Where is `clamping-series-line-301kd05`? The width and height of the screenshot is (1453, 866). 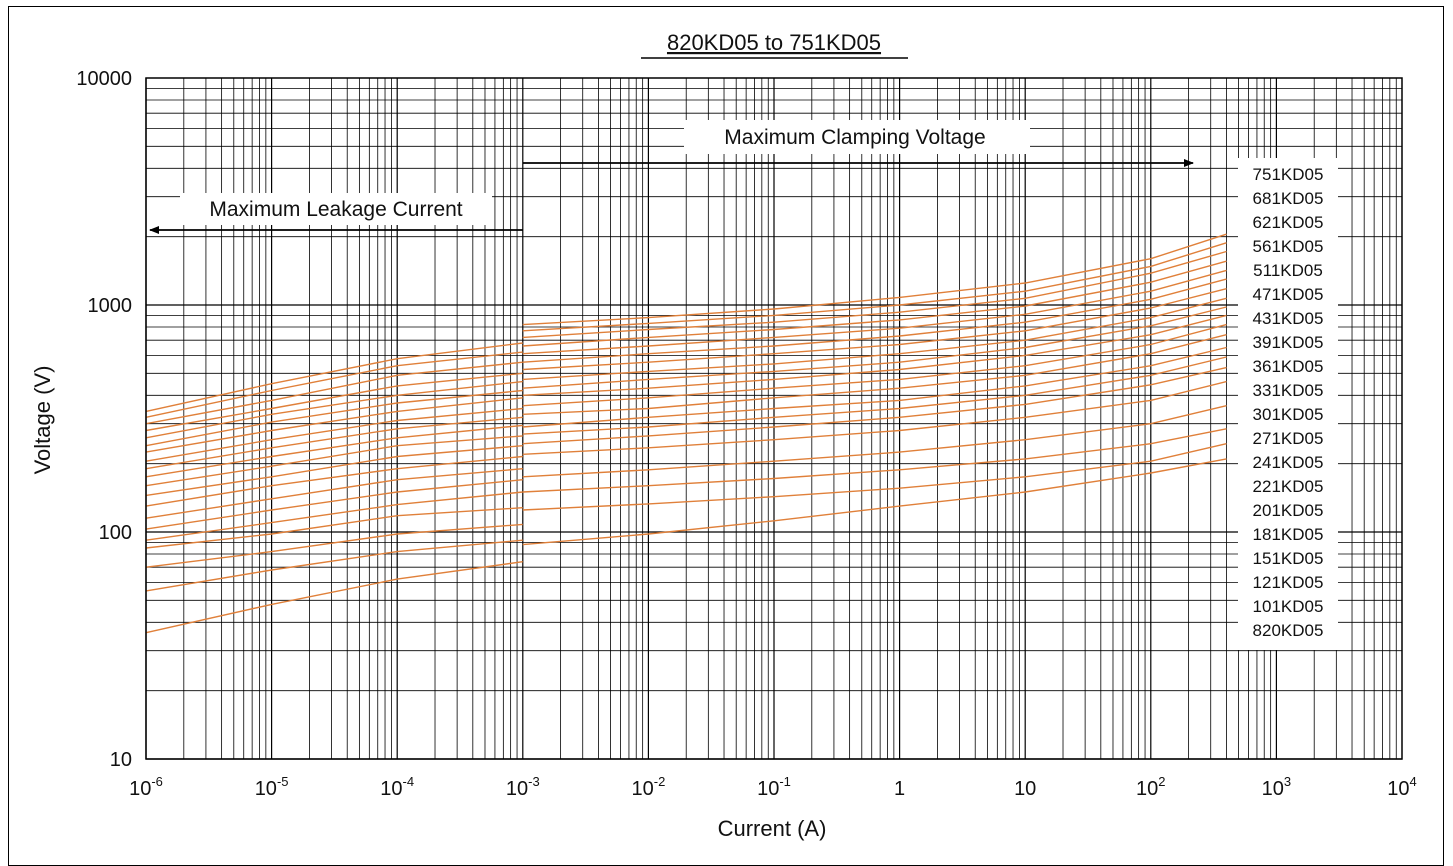
clamping-series-line-301kd05 is located at coordinates (874, 365).